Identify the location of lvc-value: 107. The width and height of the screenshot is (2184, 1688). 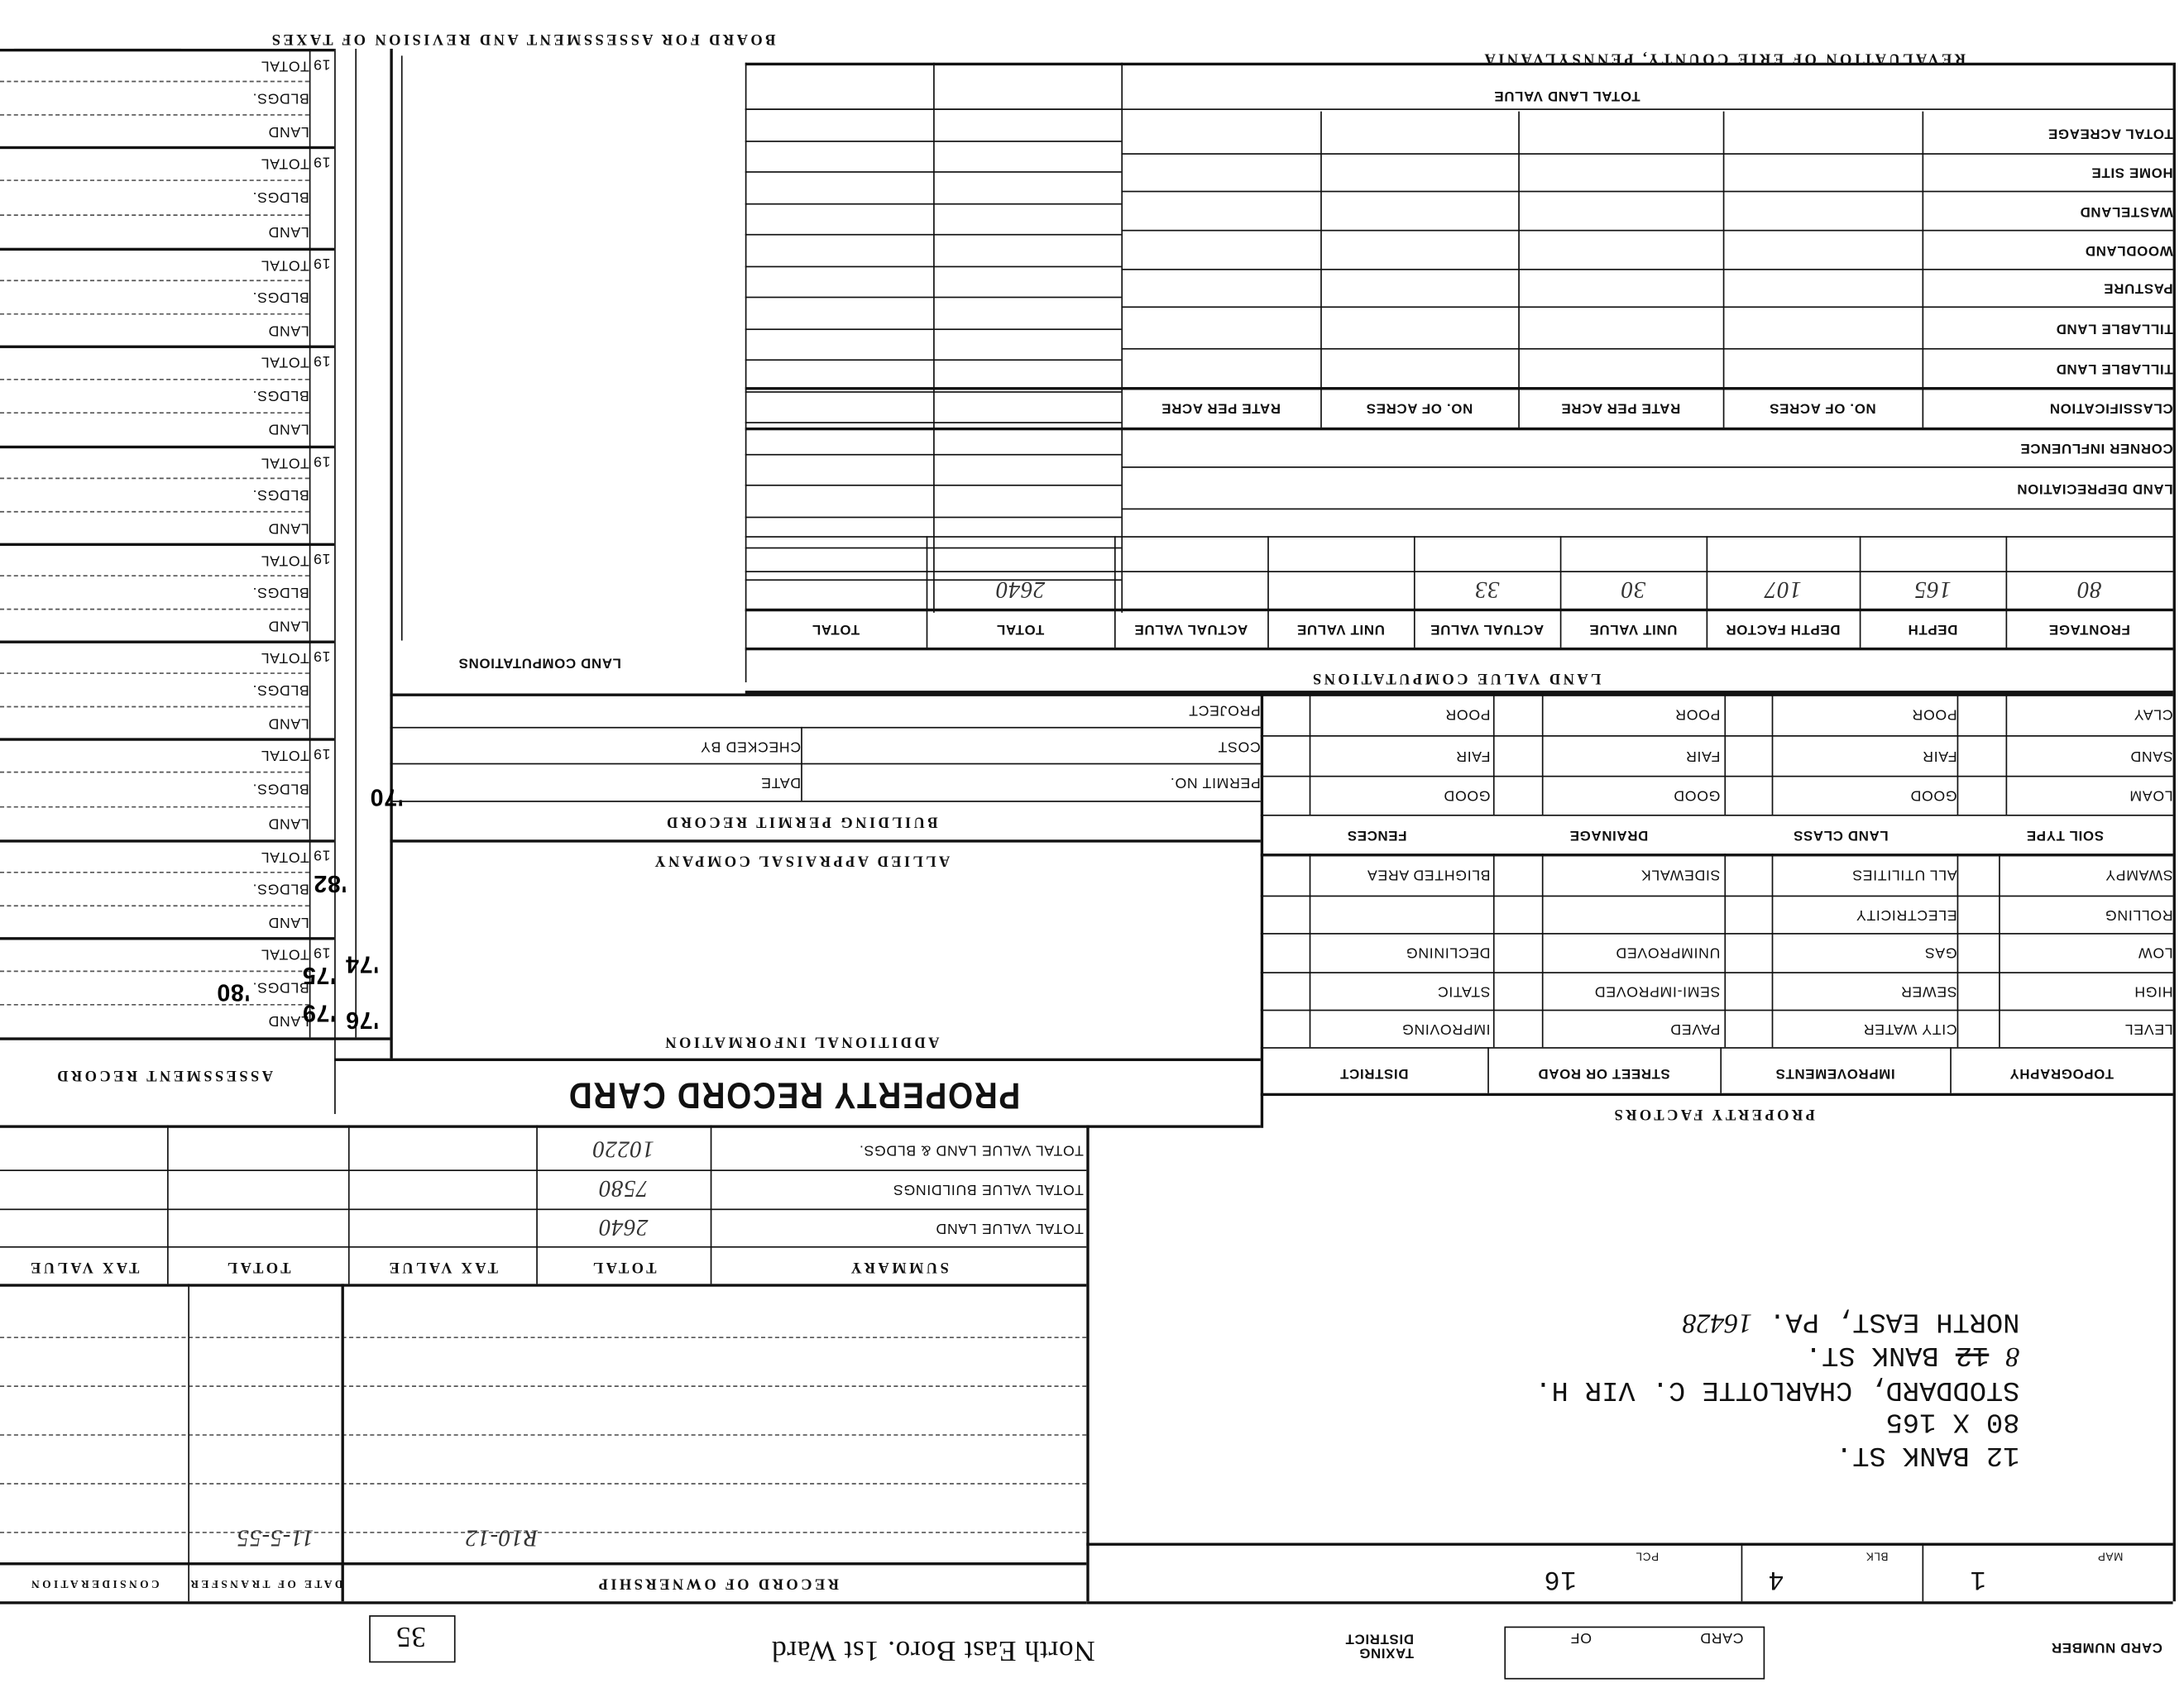
(1783, 590).